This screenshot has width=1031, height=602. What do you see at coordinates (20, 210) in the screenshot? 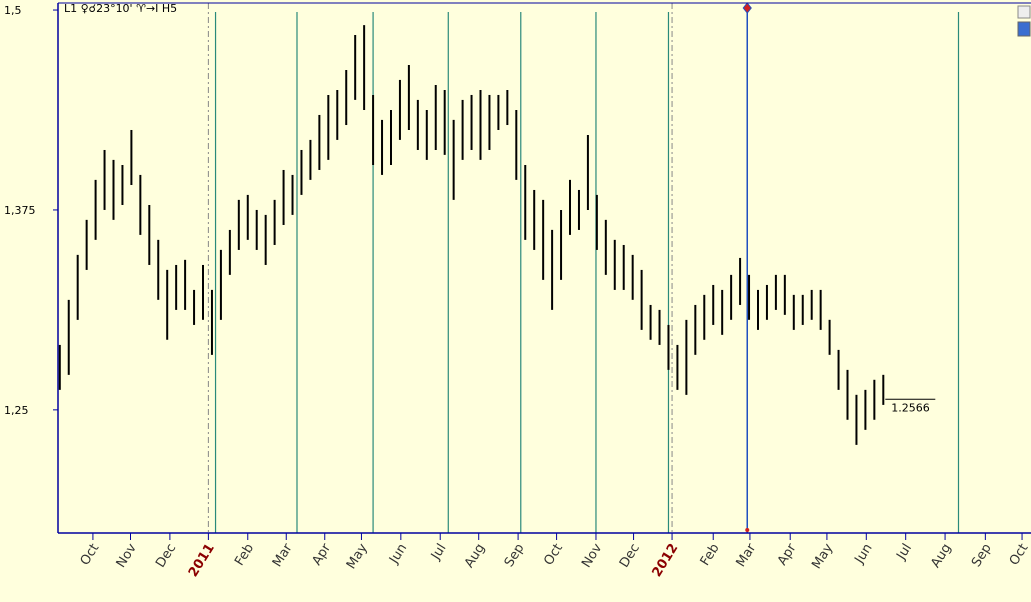
I see `y-tick-label: 1,375` at bounding box center [20, 210].